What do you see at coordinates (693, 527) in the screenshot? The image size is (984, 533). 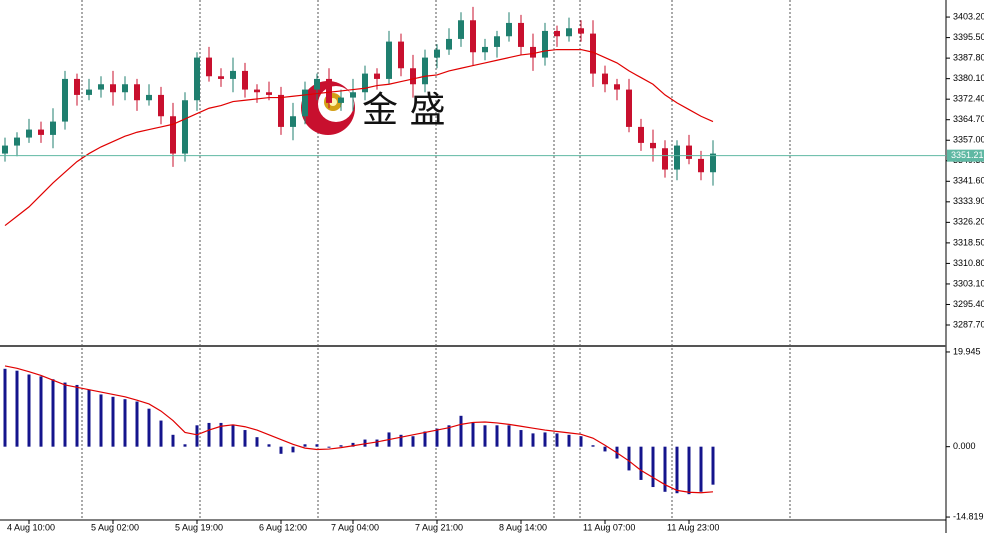 I see `x-tick-label: 11 Aug 23:00` at bounding box center [693, 527].